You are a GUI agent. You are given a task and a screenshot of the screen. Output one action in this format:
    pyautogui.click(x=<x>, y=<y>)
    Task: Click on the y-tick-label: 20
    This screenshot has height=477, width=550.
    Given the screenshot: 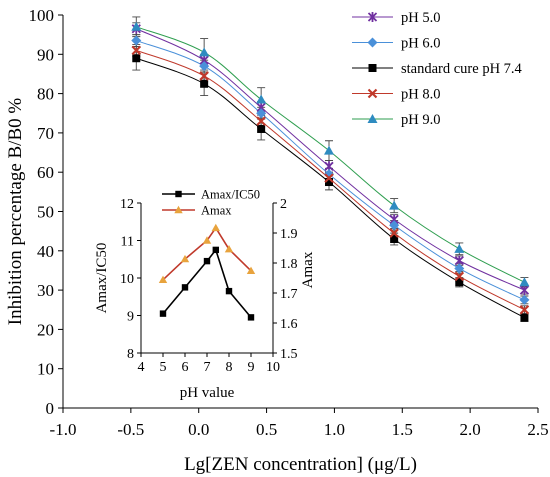 What is the action you would take?
    pyautogui.click(x=45, y=329)
    